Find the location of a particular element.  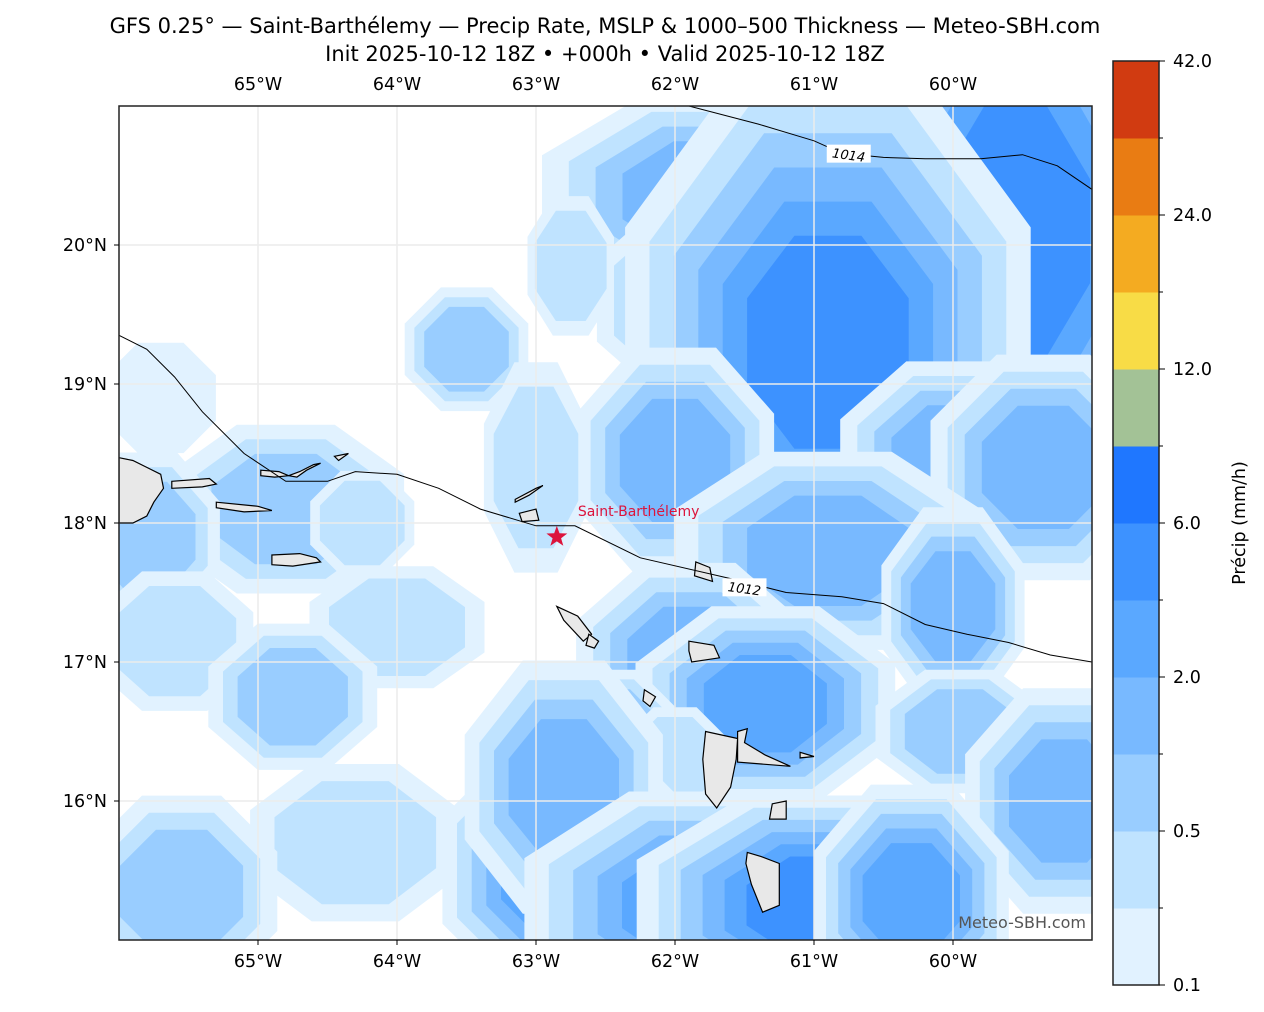

colorbar-tick-label: 6.0 is located at coordinates (1187, 524).